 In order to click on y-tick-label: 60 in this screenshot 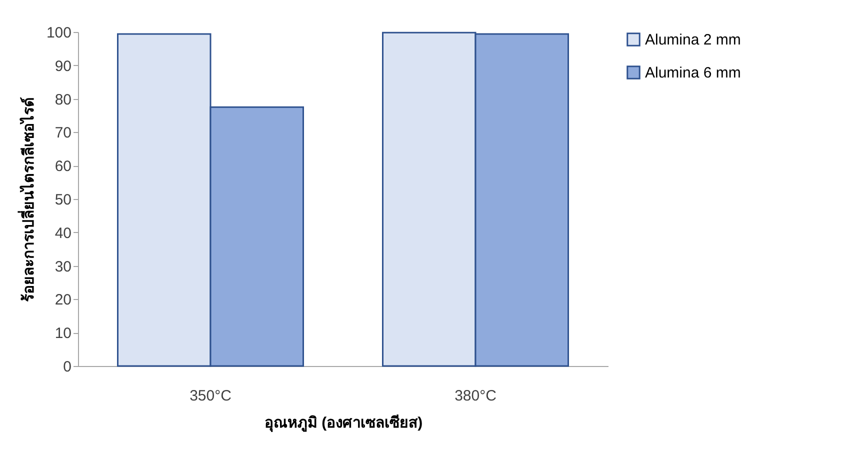, I will do `click(63, 167)`.